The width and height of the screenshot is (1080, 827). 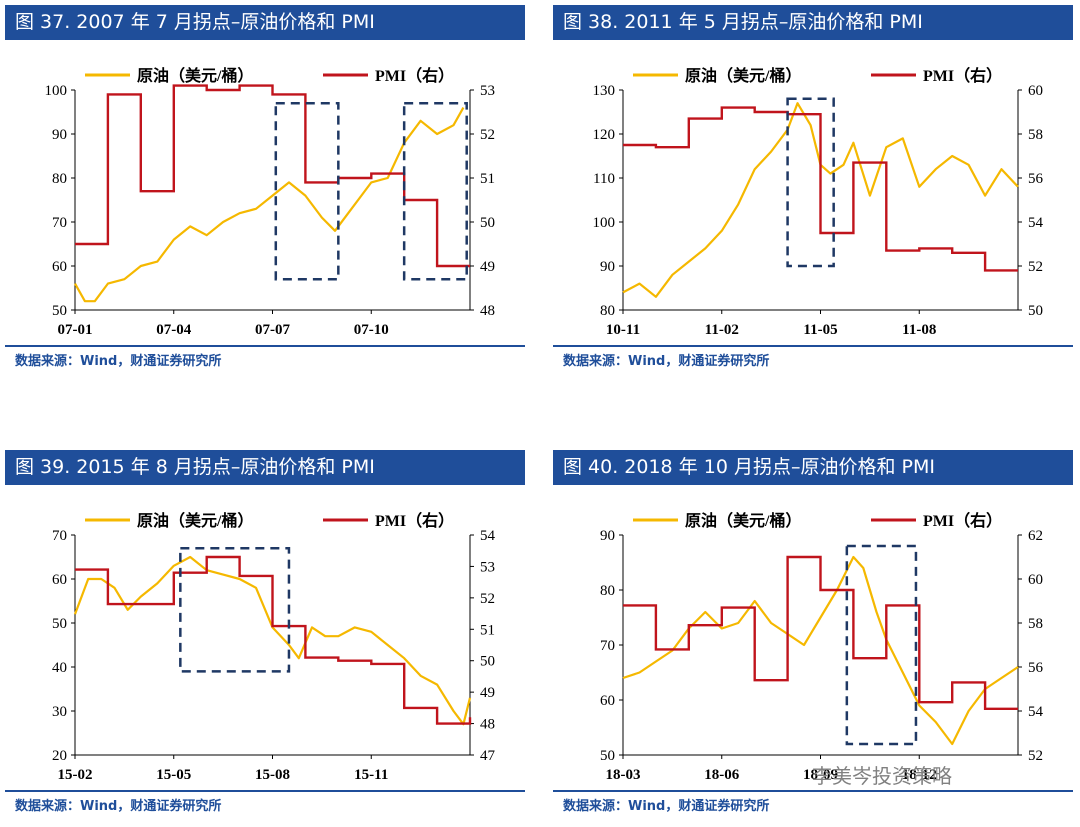 What do you see at coordinates (265, 22) in the screenshot?
I see `panel-title: 图 37. 2007 年 7 月拐点–原油价格和 PMI` at bounding box center [265, 22].